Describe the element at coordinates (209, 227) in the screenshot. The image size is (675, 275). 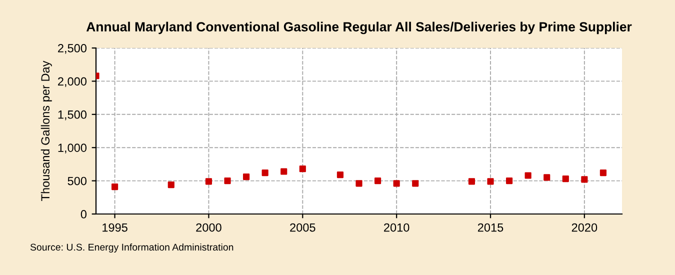
I see `x-tick-label: 2000` at that location.